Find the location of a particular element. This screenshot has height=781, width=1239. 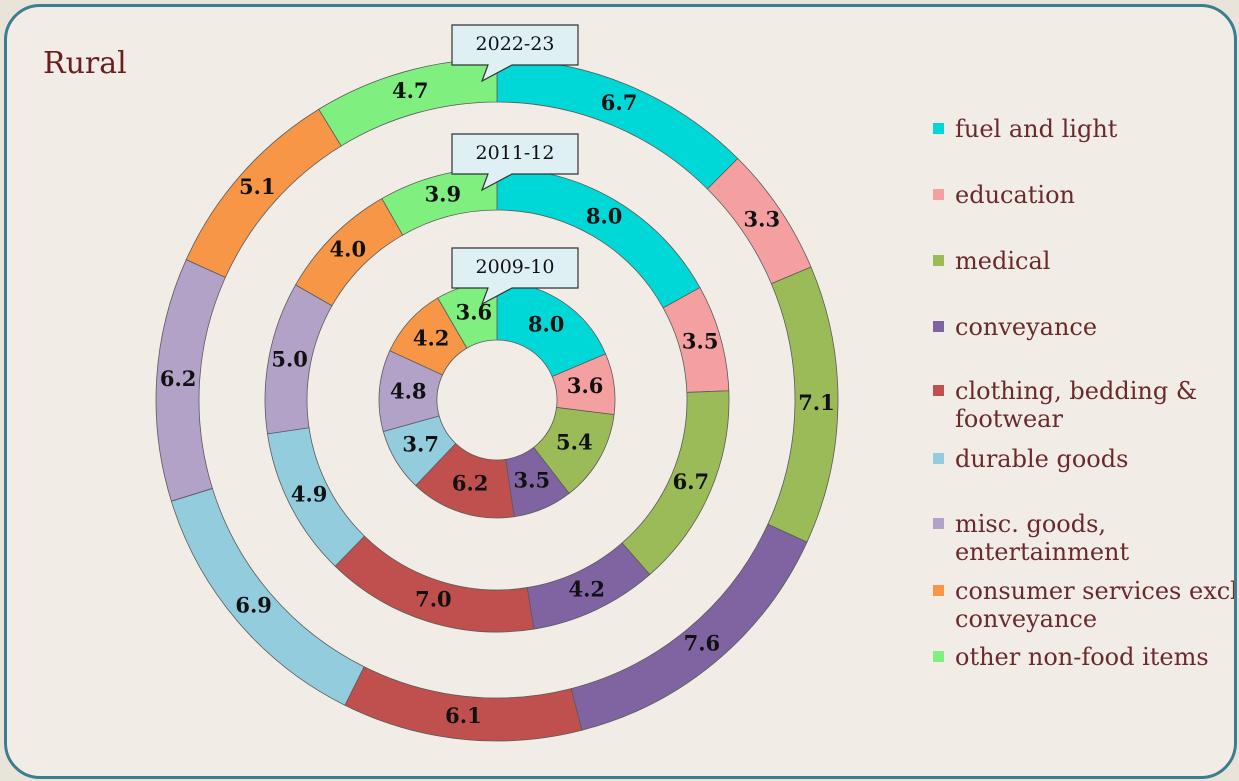

value-label: 4.9 is located at coordinates (309, 494).